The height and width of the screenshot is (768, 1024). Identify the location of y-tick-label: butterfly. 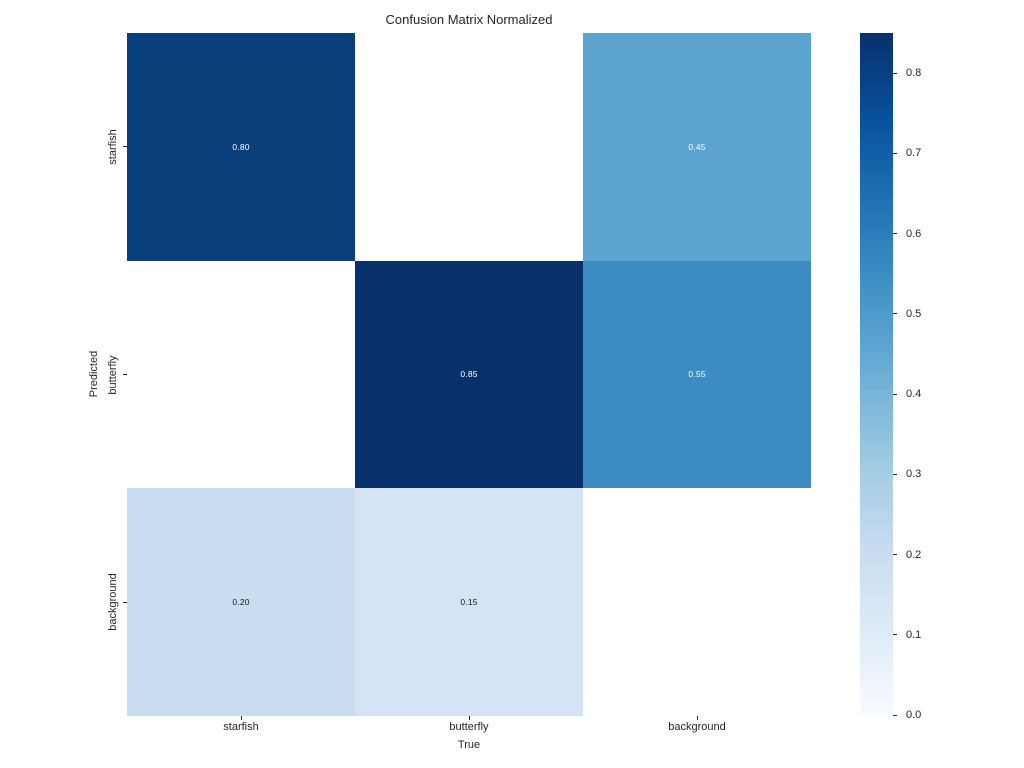
(113, 374).